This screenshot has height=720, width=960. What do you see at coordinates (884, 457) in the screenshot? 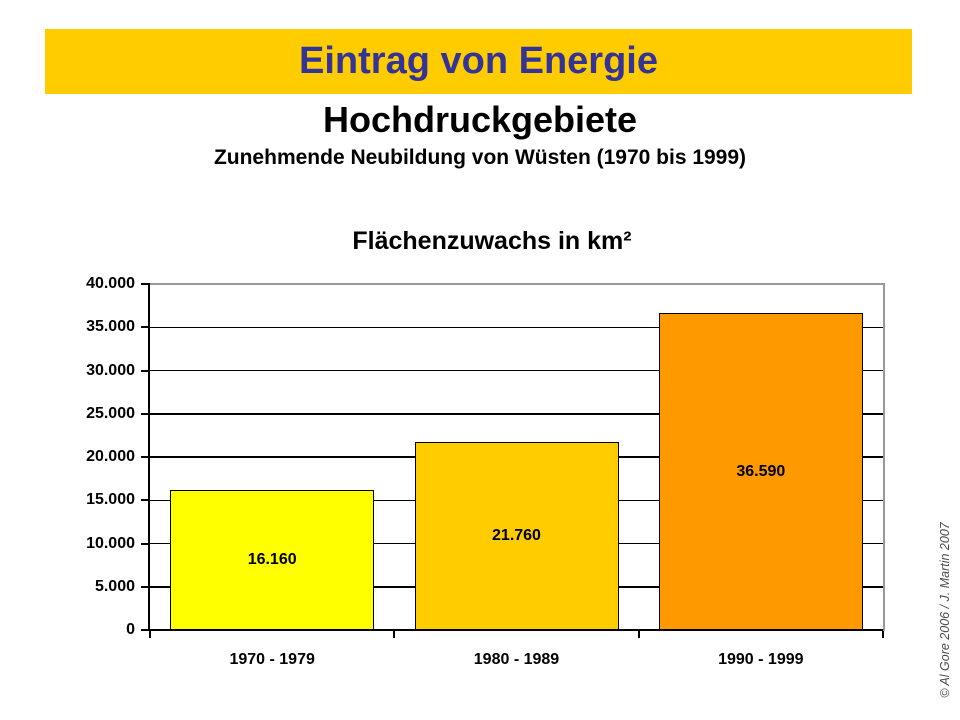
I see `plot-border-right-line` at bounding box center [884, 457].